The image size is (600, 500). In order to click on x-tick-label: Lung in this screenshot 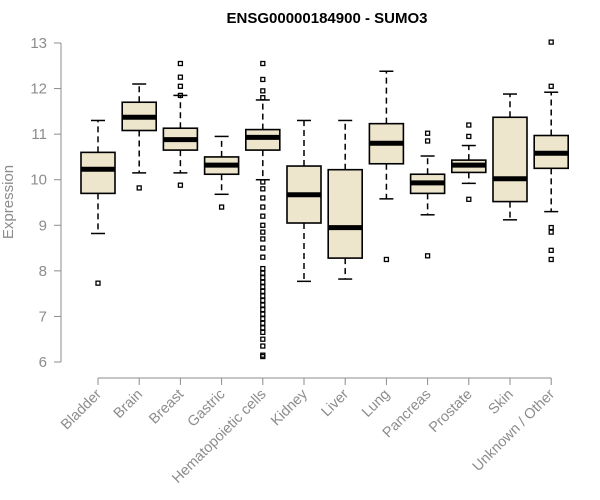, I will do `click(376, 404)`.